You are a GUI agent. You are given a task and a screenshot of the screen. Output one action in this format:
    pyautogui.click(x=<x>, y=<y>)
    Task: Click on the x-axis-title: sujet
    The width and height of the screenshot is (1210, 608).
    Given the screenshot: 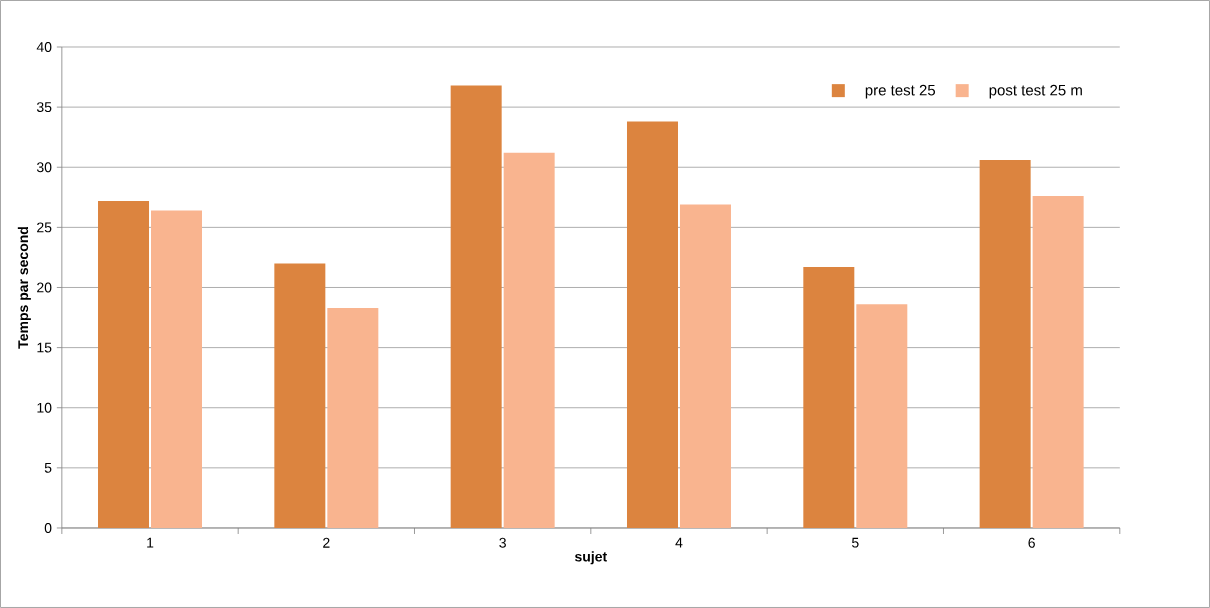 What is the action you would take?
    pyautogui.click(x=590, y=558)
    